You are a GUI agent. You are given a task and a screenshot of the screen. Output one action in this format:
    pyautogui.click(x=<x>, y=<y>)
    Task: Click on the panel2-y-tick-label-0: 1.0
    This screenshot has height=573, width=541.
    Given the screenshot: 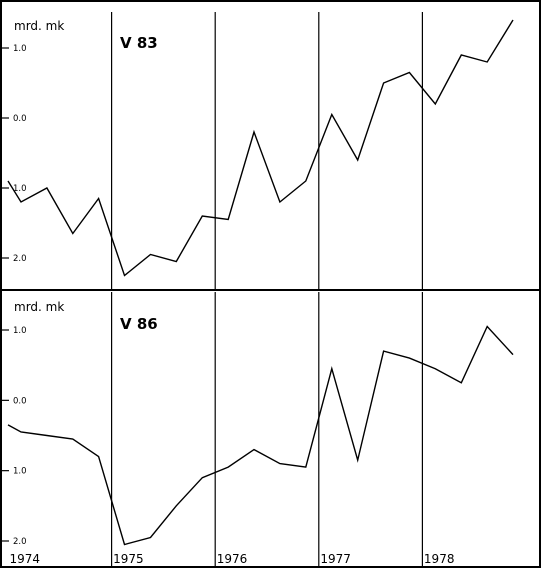 What is the action you would take?
    pyautogui.click(x=20, y=331)
    